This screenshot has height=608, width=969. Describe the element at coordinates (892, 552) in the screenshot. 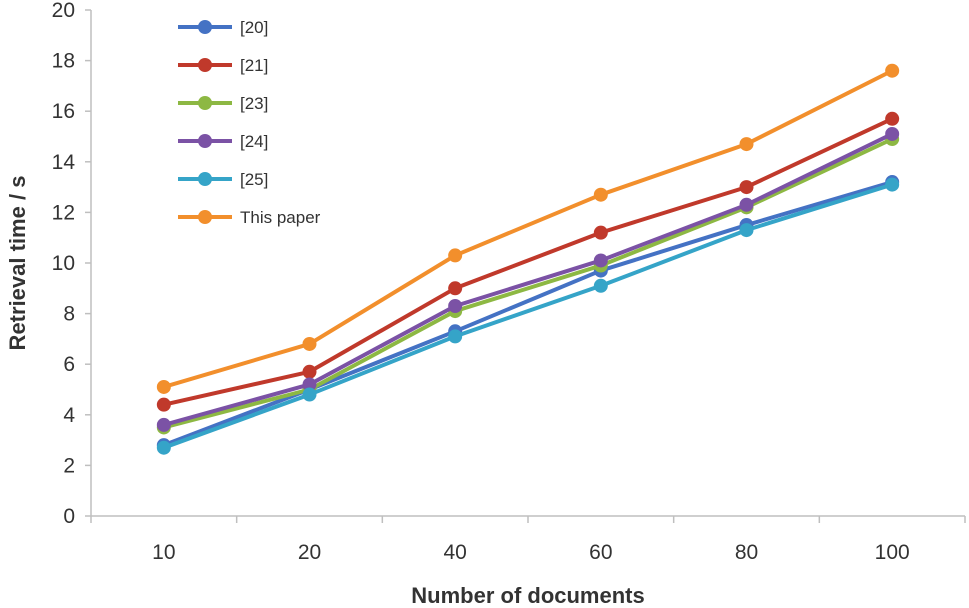

I see `x-tick-label: 100` at that location.